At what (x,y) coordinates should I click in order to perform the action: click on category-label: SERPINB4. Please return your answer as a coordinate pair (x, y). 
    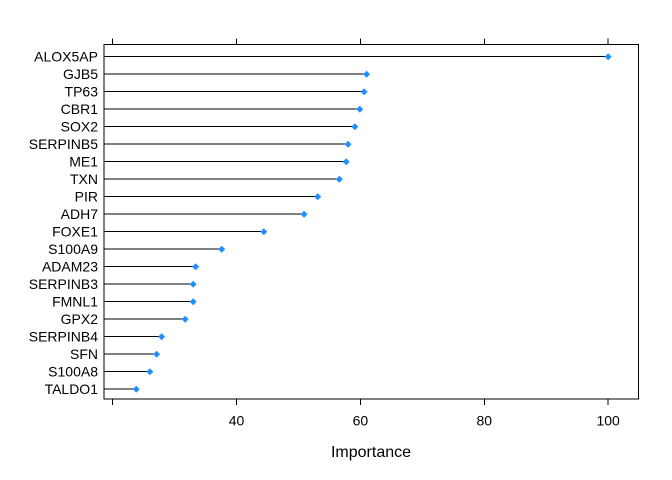
    Looking at the image, I should click on (63, 337).